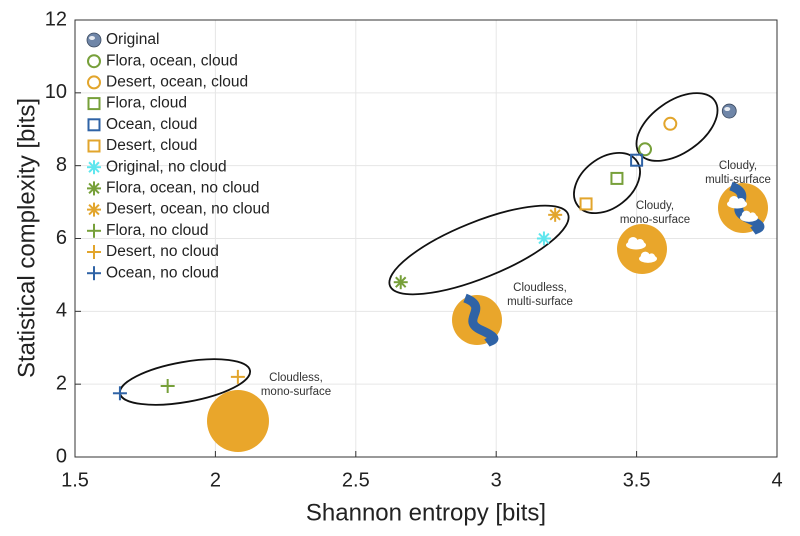  What do you see at coordinates (56, 92) in the screenshot?
I see `y-tick-label: 10` at bounding box center [56, 92].